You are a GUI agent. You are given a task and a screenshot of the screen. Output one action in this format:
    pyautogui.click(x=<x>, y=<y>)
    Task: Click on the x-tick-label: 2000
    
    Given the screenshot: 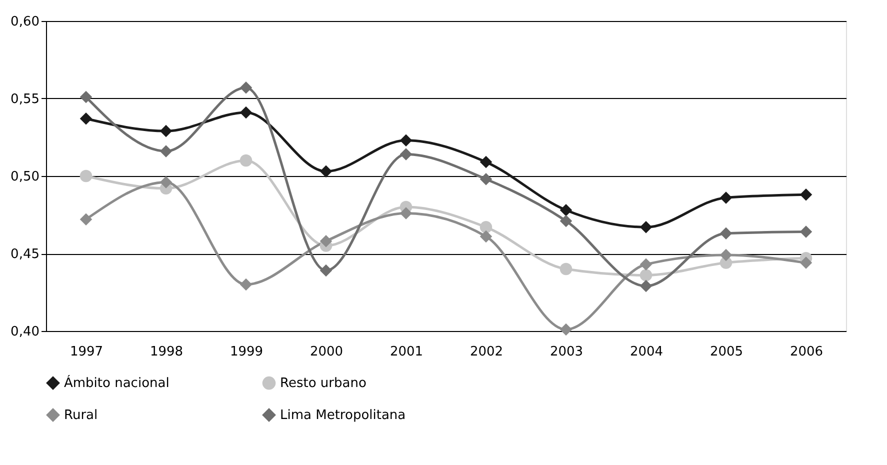 What is the action you would take?
    pyautogui.click(x=327, y=352)
    